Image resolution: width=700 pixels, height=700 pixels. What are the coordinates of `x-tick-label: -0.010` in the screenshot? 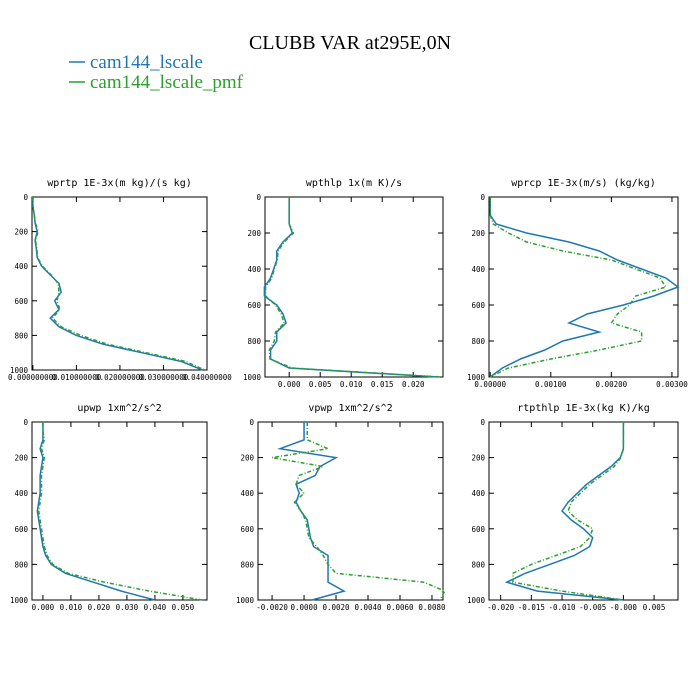 It's located at (562, 607).